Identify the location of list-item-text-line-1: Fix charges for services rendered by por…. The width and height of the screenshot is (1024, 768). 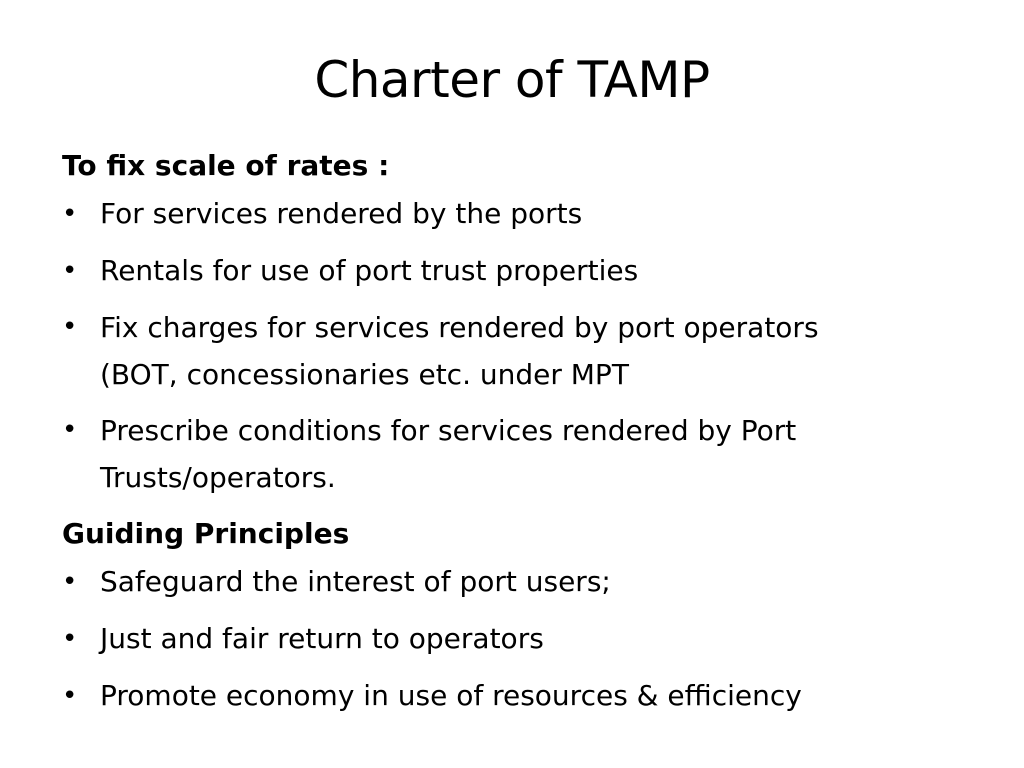
(459, 327).